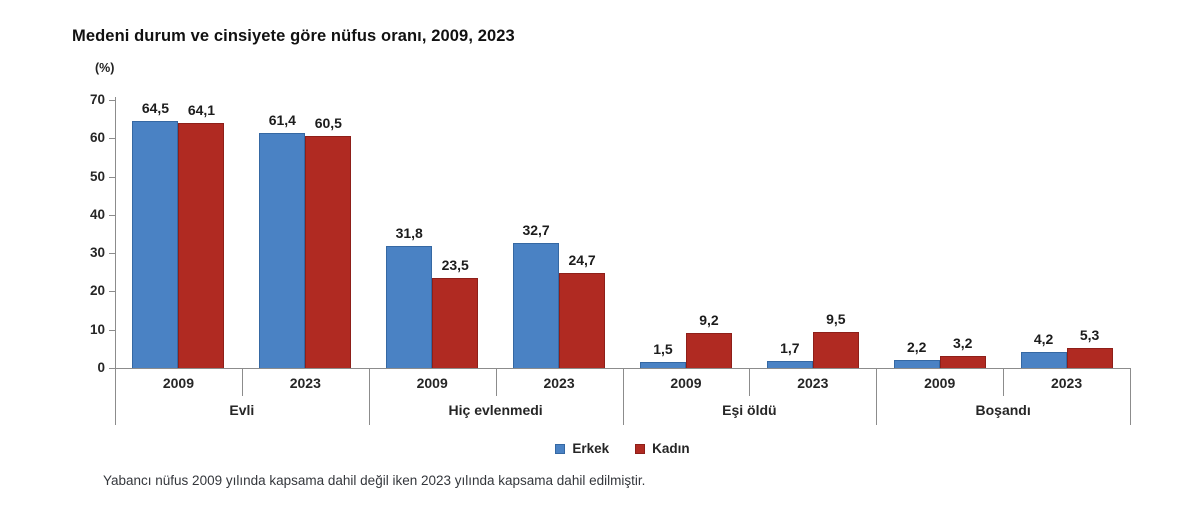  What do you see at coordinates (57, 233) in the screenshot?
I see `y-axis: 0 10 20 30 40 50 60 70` at bounding box center [57, 233].